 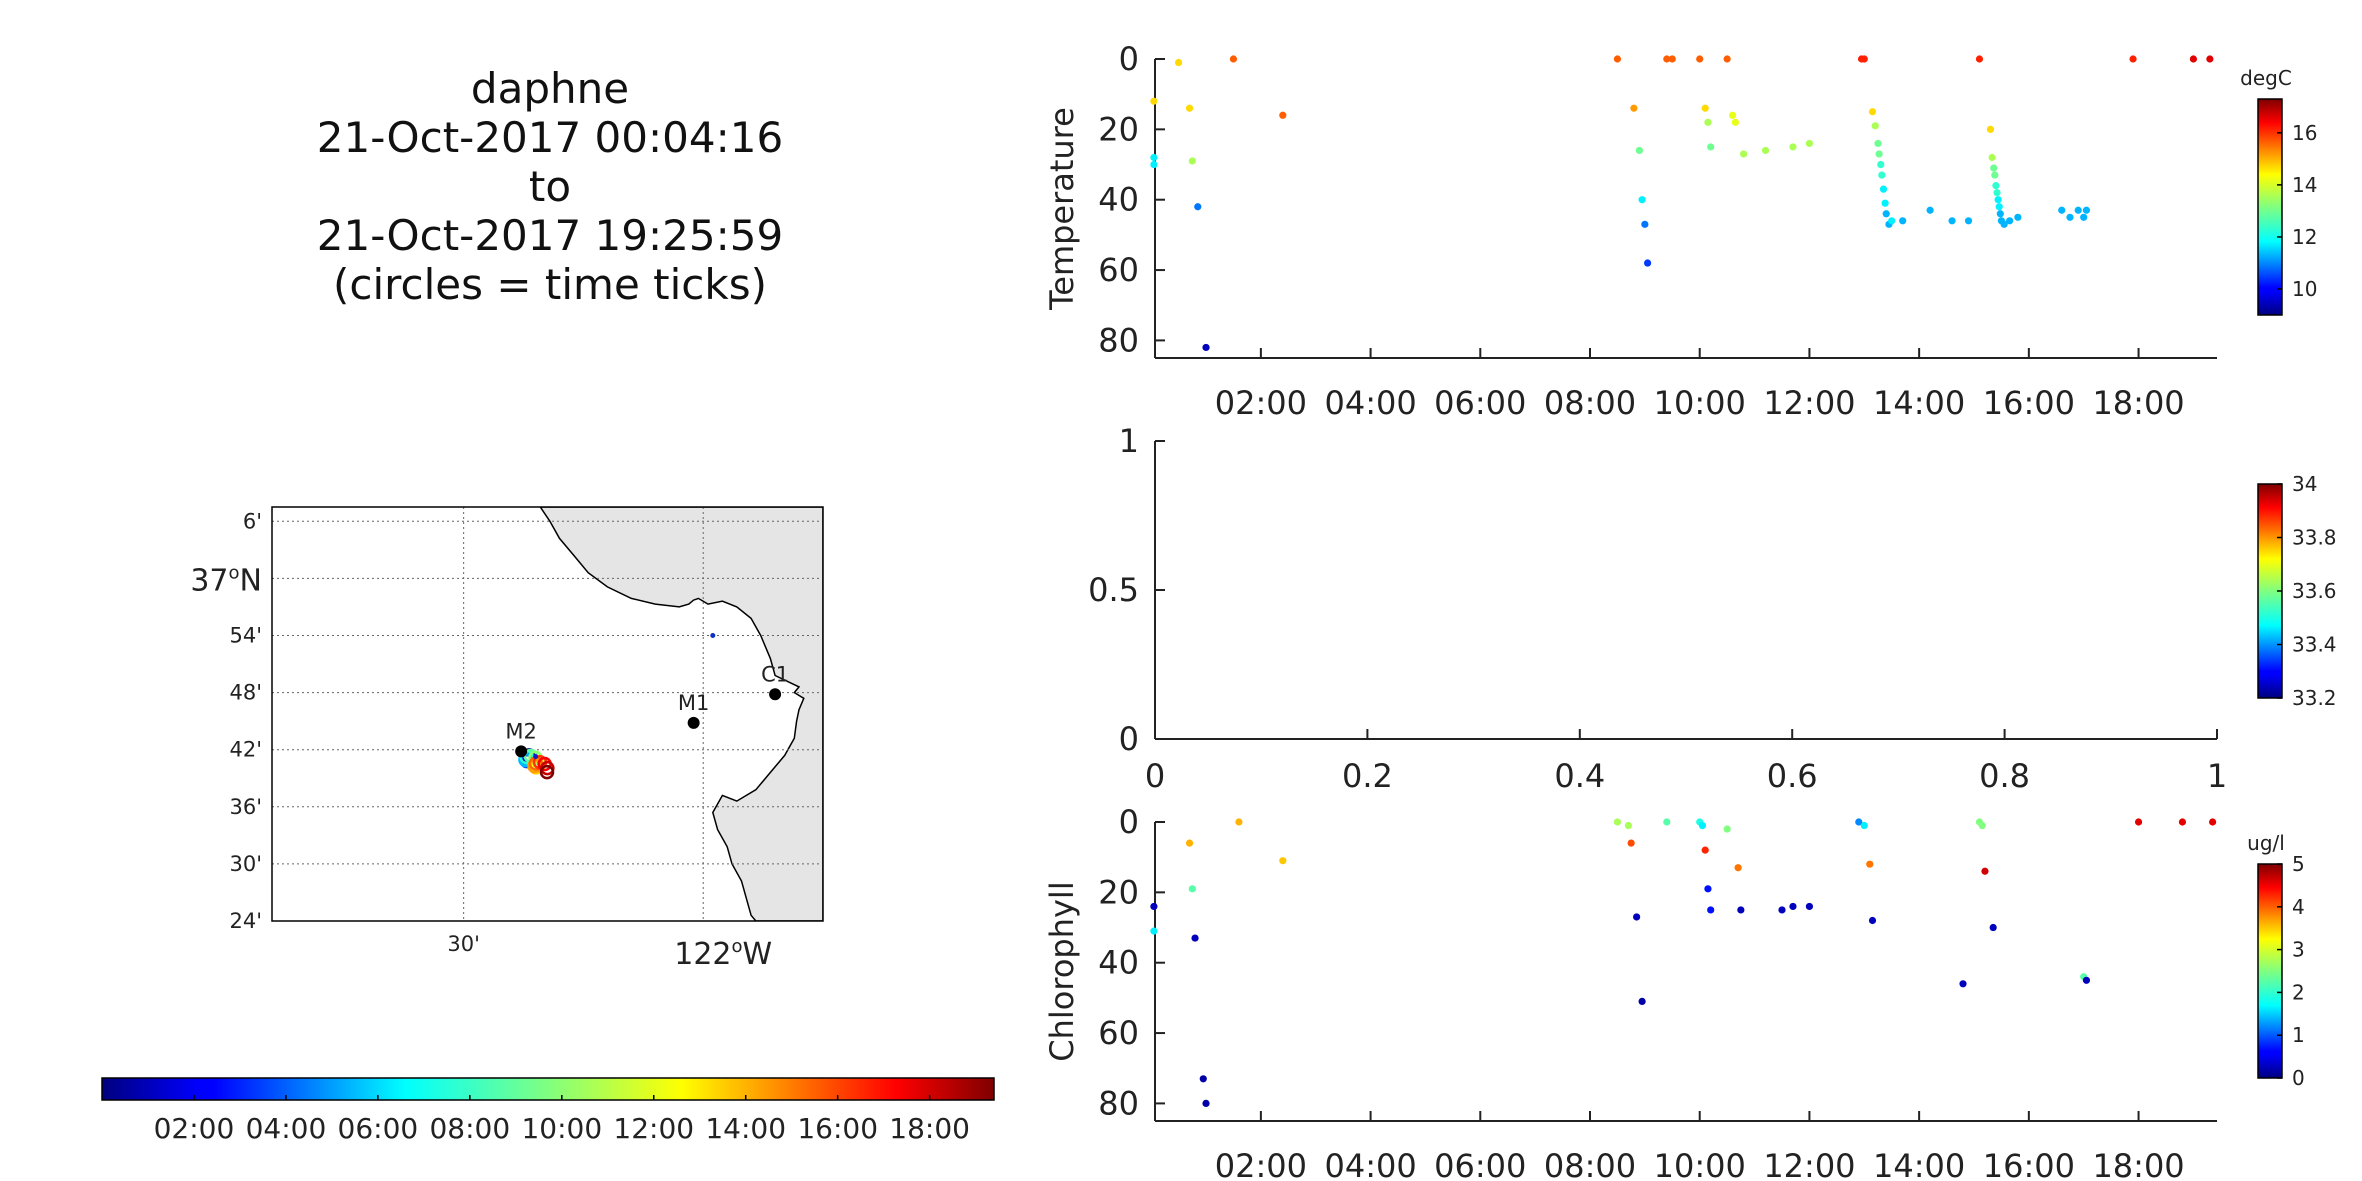 What do you see at coordinates (252, 521) in the screenshot?
I see `lat-tick-label: 6'` at bounding box center [252, 521].